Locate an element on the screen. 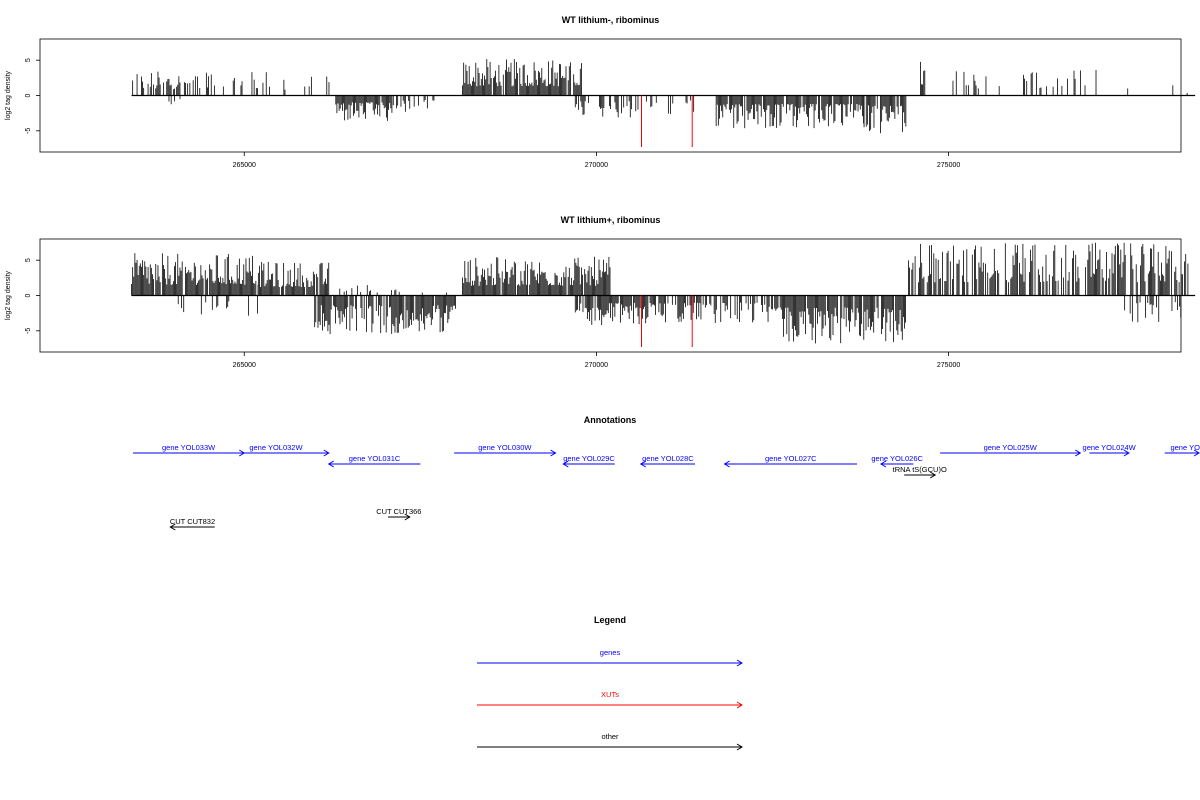 The height and width of the screenshot is (800, 1200). annotation-label: CUT CUT832 is located at coordinates (192, 521).